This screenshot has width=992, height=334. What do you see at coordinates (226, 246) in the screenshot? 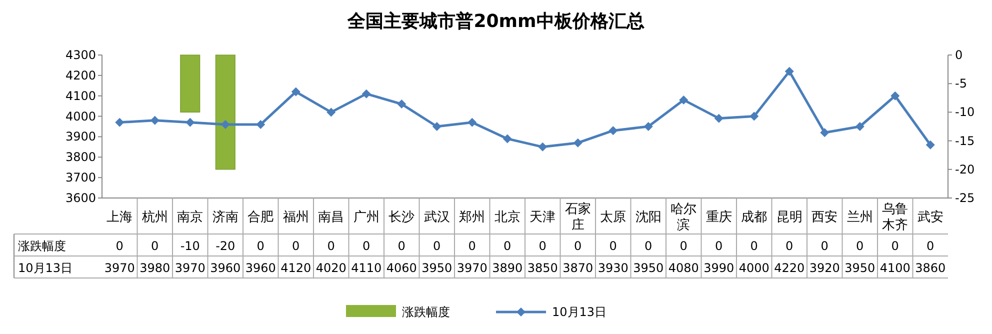
I see `data-label: -20` at bounding box center [226, 246].